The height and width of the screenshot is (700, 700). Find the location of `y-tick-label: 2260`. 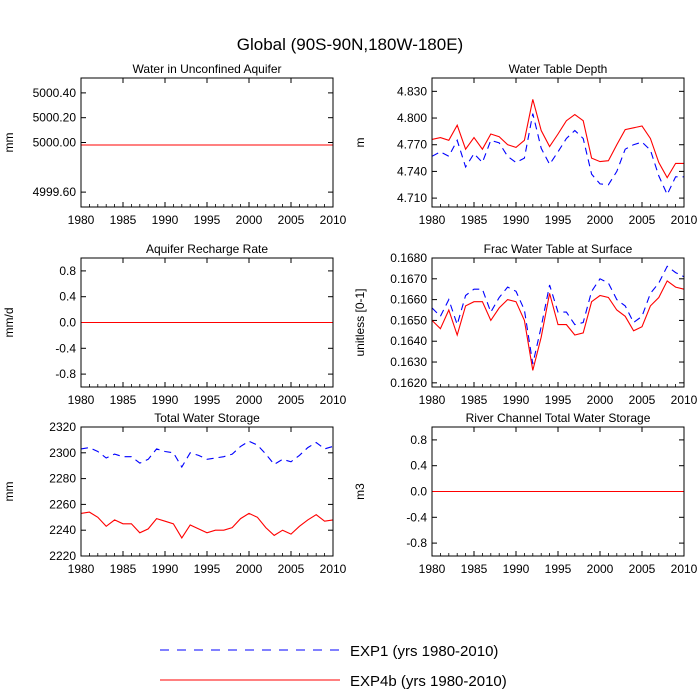

y-tick-label: 2260 is located at coordinates (62, 504).